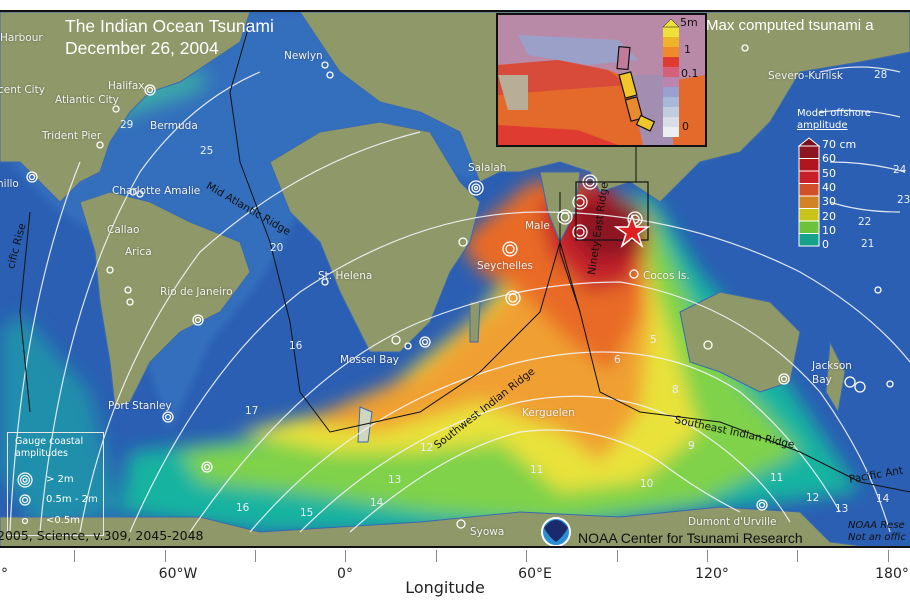 The width and height of the screenshot is (910, 600). What do you see at coordinates (825, 245) in the screenshot?
I see `colorbar-label: 0` at bounding box center [825, 245].